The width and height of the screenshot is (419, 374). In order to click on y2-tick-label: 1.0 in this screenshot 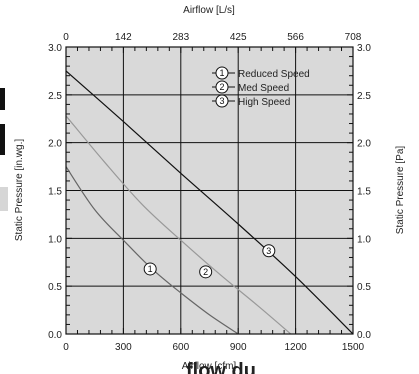, I will do `click(364, 239)`.